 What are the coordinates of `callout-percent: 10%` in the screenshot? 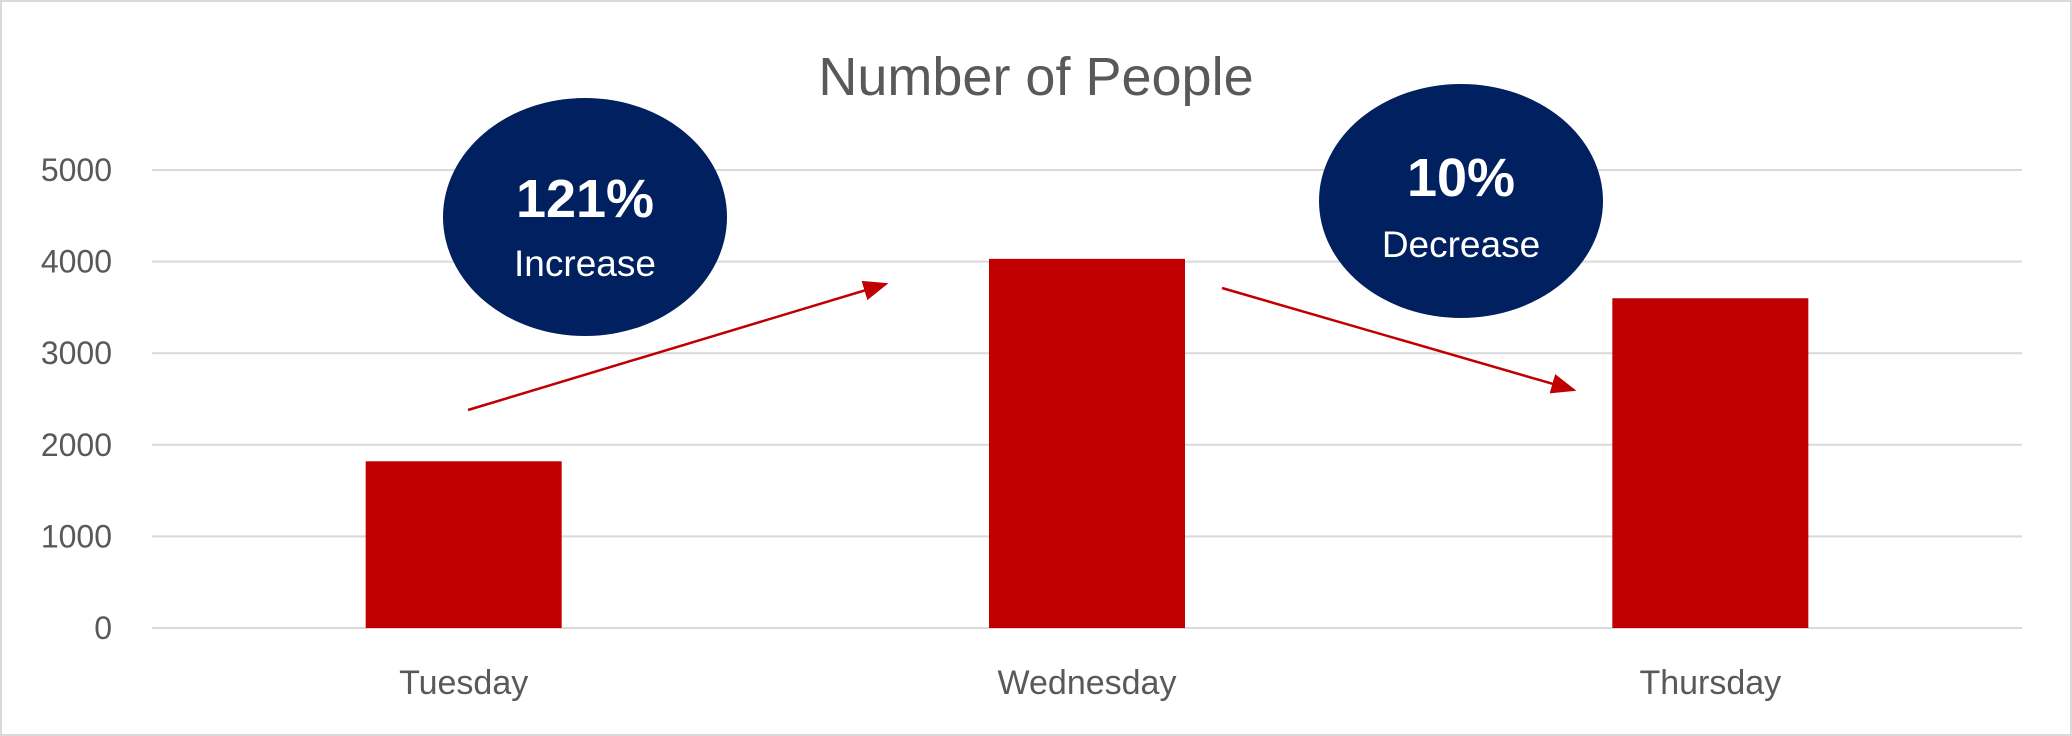 It's located at (1461, 178).